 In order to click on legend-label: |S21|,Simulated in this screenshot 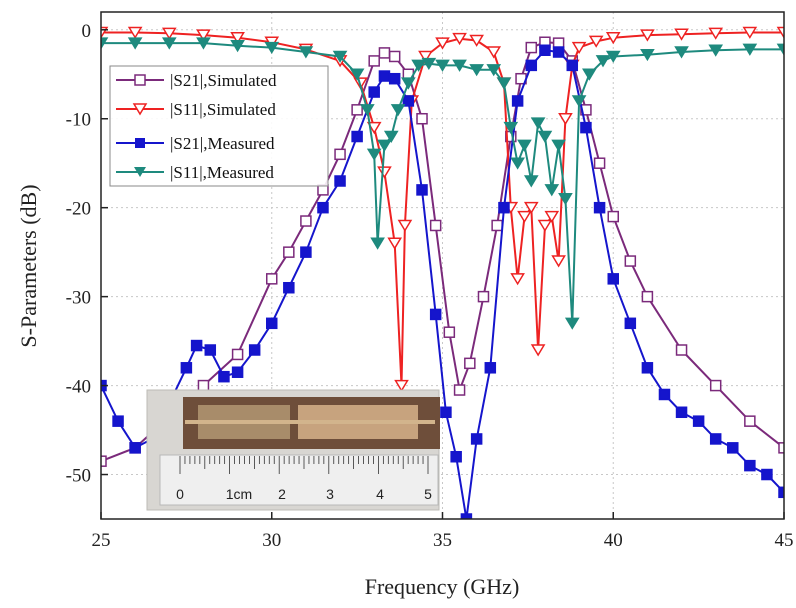, I will do `click(223, 80)`.